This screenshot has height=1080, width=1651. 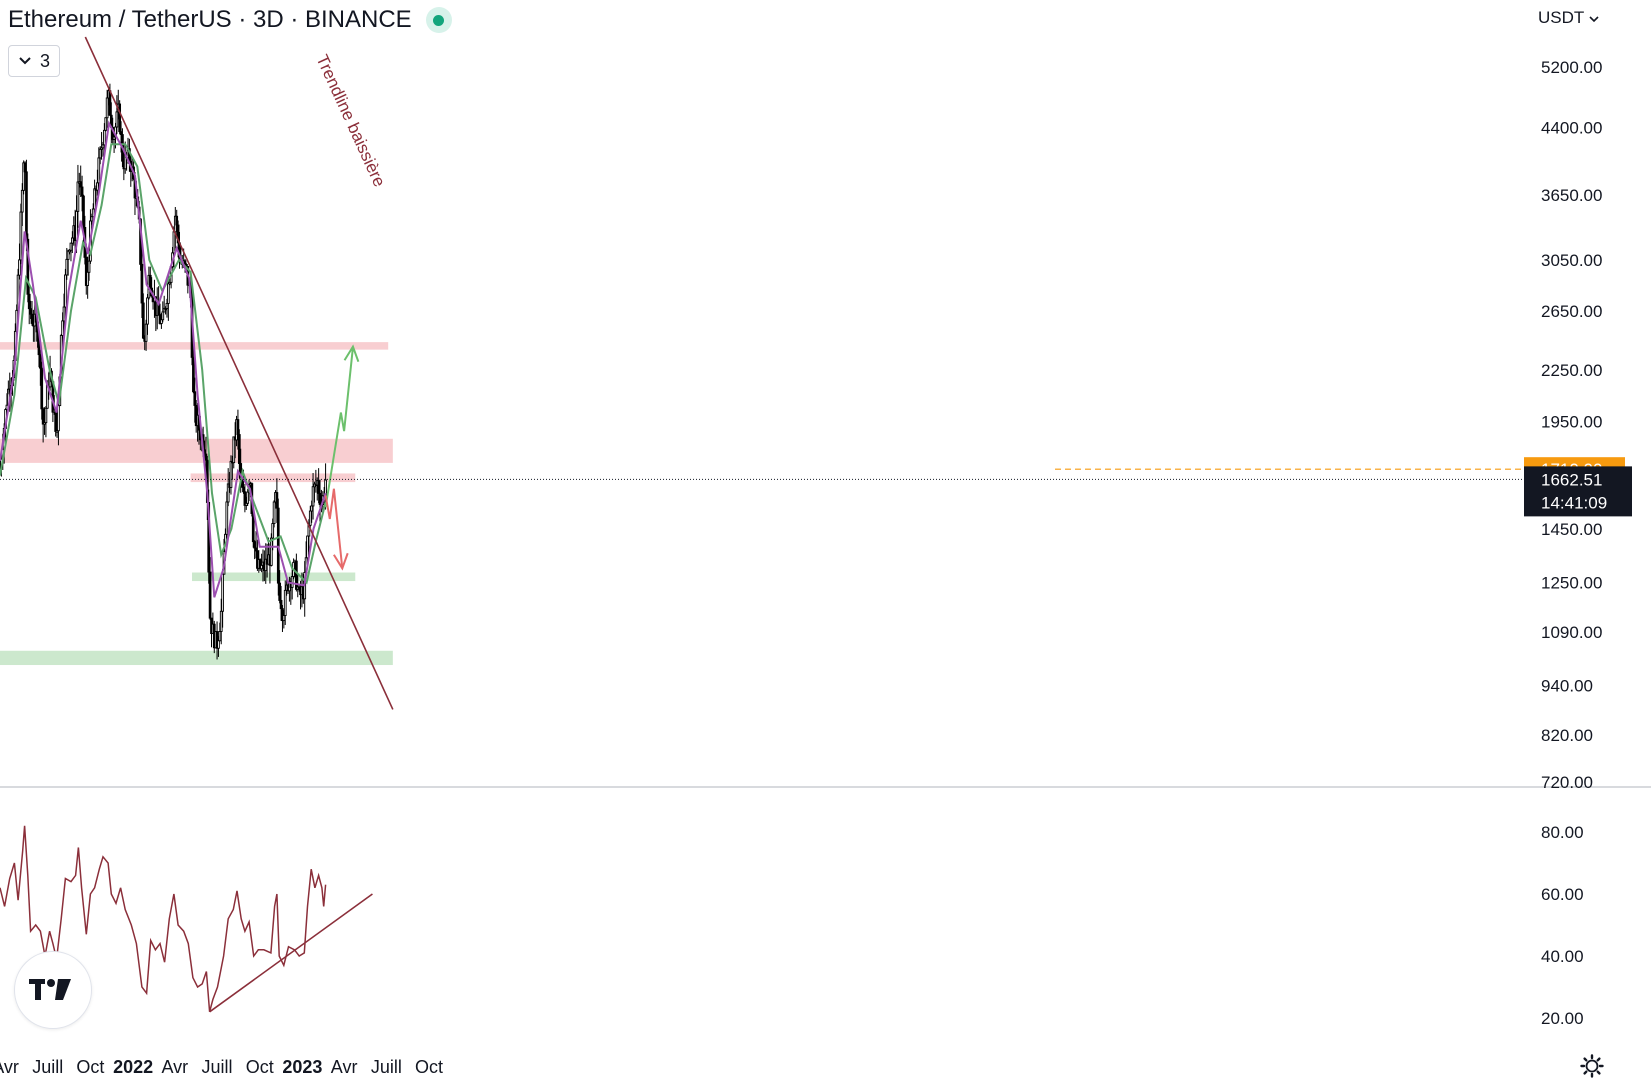 What do you see at coordinates (1568, 18) in the screenshot?
I see `currency-selector: USDT` at bounding box center [1568, 18].